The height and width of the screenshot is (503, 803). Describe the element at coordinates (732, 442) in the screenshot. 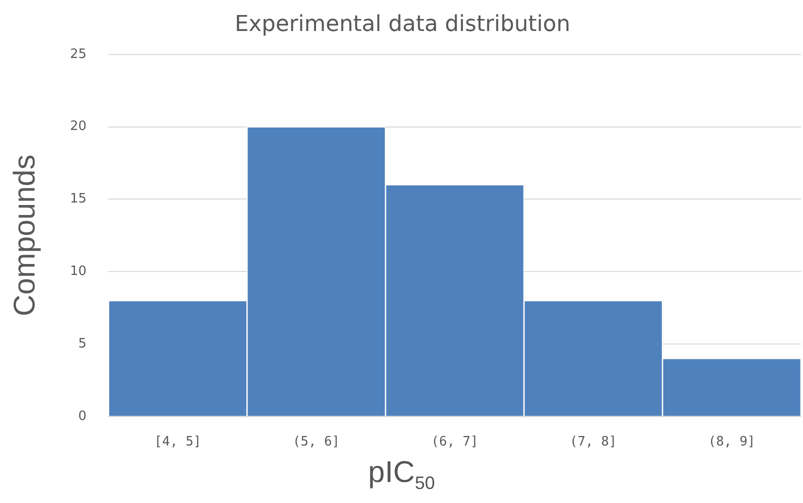

I see `x-tick-label: (8, 9]` at that location.